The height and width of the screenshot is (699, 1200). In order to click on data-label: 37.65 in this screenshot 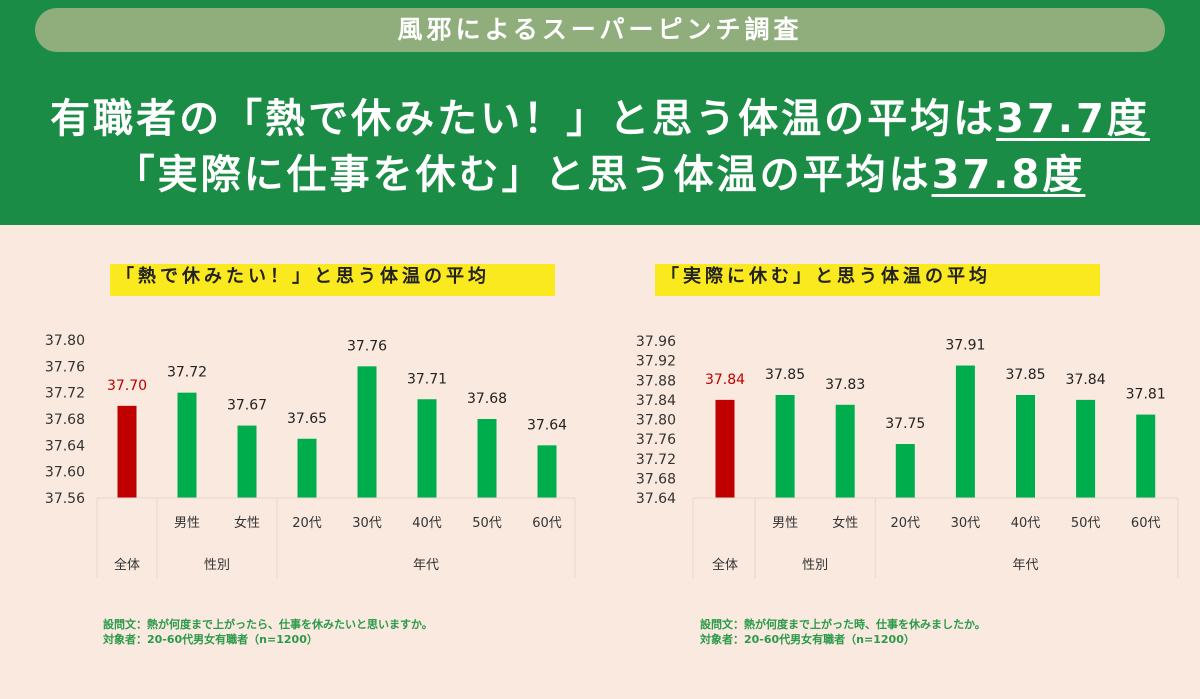, I will do `click(307, 419)`.